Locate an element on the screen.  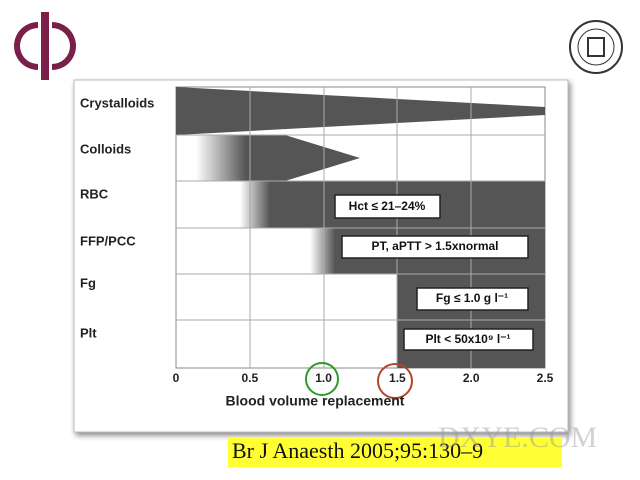
row-label: FFP/PCC is located at coordinates (108, 240).